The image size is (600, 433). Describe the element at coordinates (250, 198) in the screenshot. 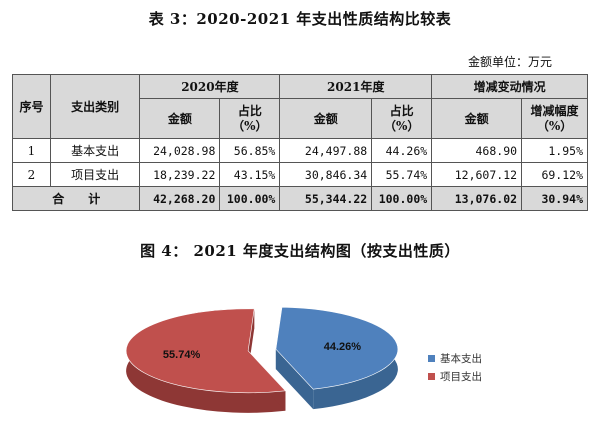

I see `total-ratio-2020: 100.00%` at that location.